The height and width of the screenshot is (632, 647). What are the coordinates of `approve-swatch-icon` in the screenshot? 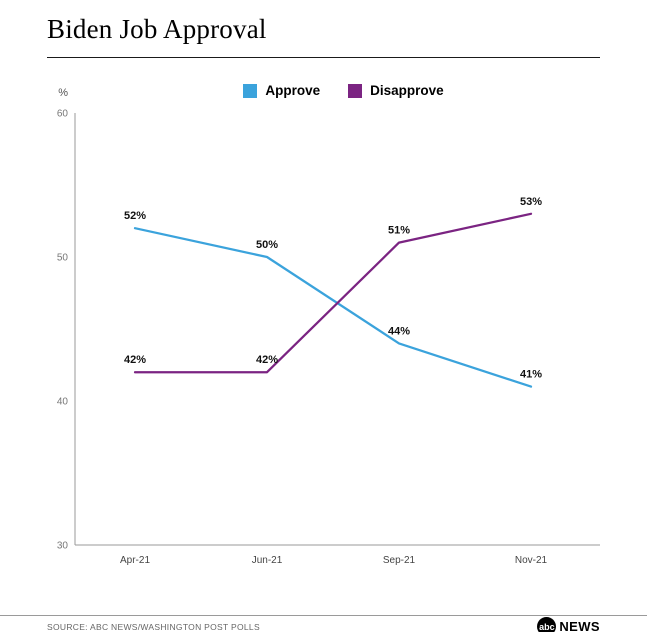 It's located at (250, 90).